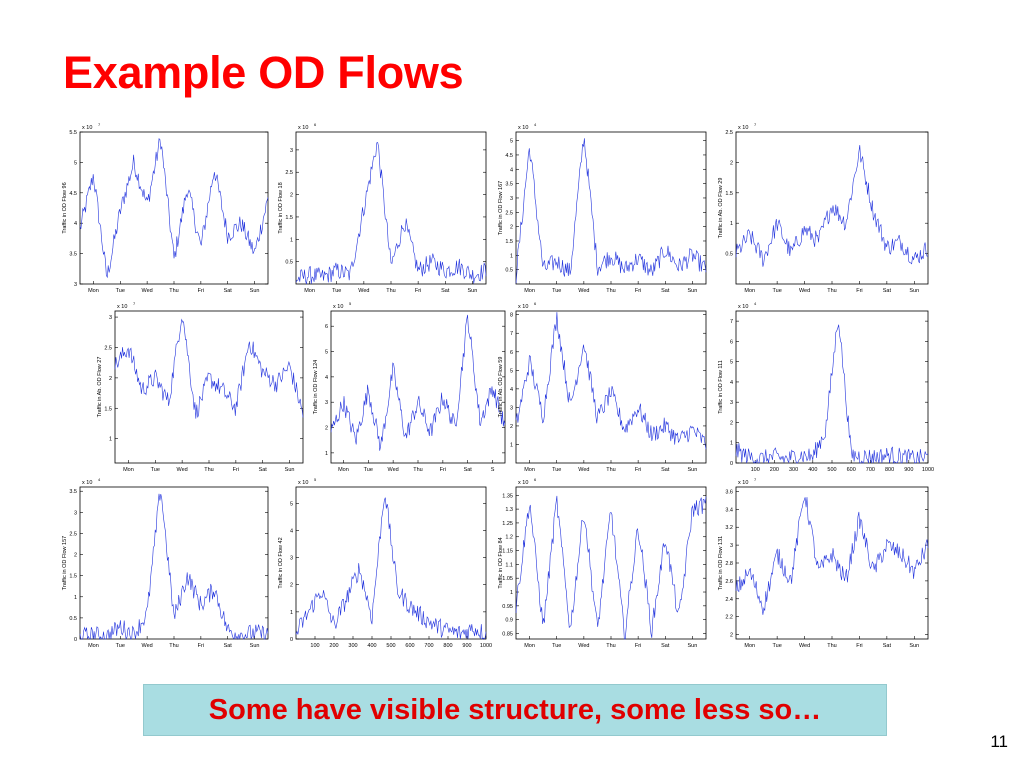  I want to click on y-tick-label: 3.5, so click(509, 185).